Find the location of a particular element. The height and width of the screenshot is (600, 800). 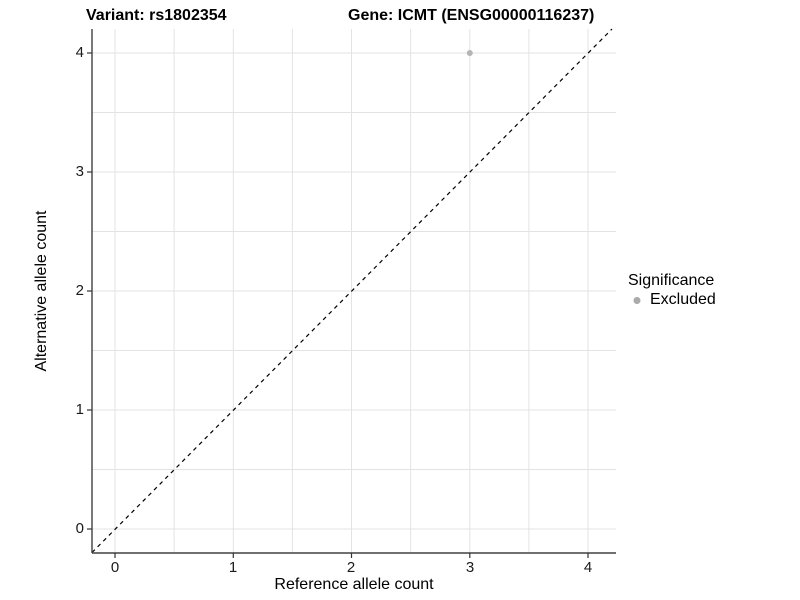

x-tick-label: 4 is located at coordinates (588, 567).